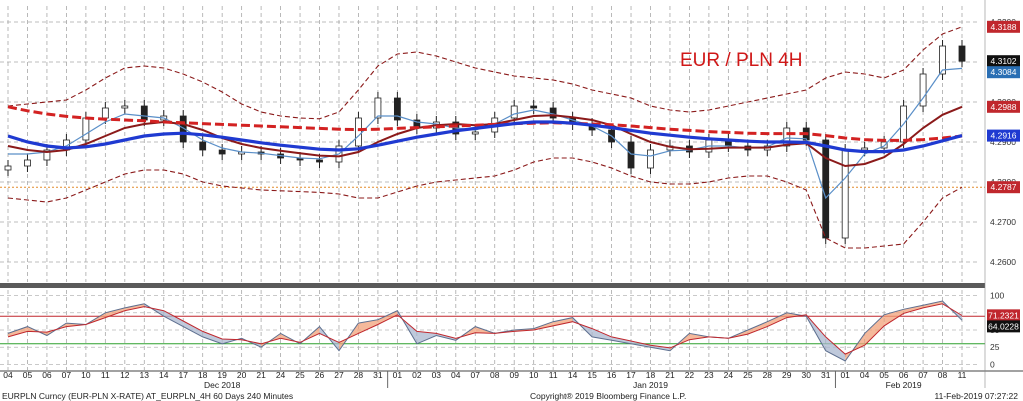 The width and height of the screenshot is (1023, 401). Describe the element at coordinates (709, 375) in the screenshot. I see `x-day-label: 23` at that location.